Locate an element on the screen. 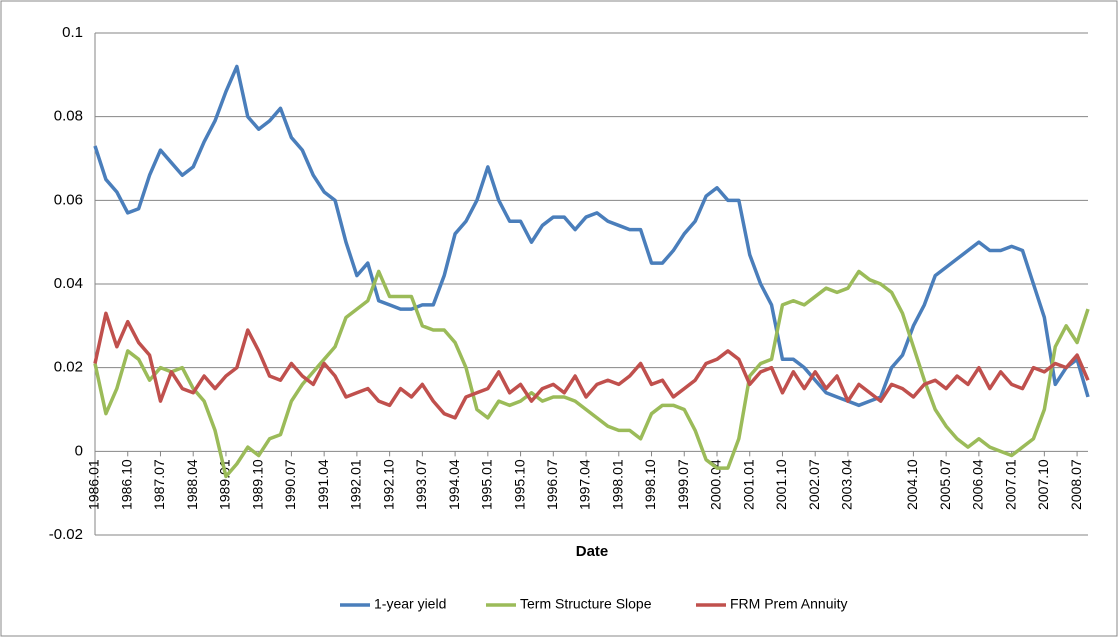 The image size is (1118, 642). x-tick-label: 1990.07 is located at coordinates (290, 484).